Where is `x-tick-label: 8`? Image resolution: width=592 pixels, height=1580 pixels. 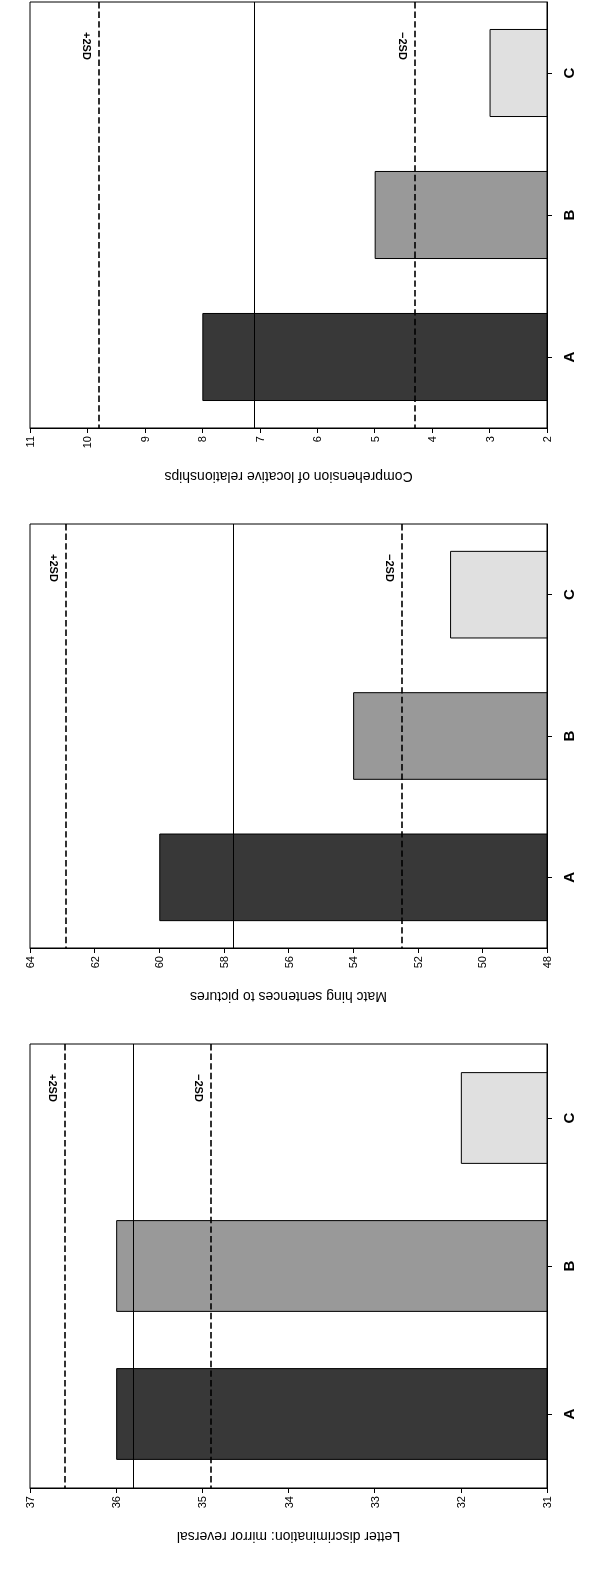
x-tick-label: 8 is located at coordinates (202, 439).